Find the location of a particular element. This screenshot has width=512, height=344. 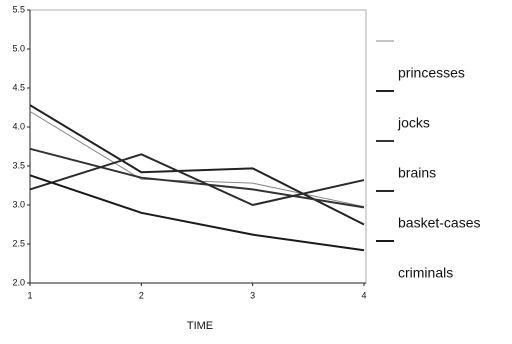

x-tick-label: 1 is located at coordinates (29, 295).